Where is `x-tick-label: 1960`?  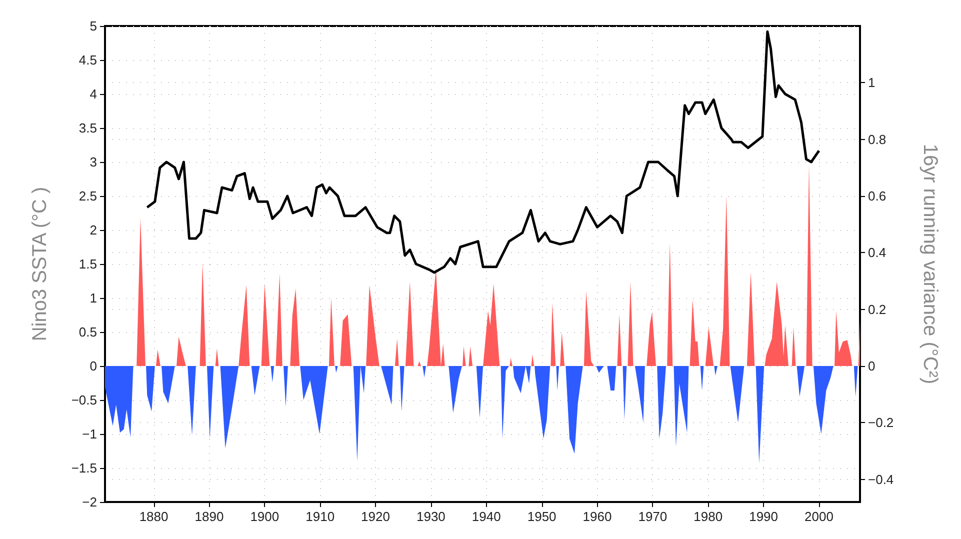 x-tick-label: 1960 is located at coordinates (597, 516).